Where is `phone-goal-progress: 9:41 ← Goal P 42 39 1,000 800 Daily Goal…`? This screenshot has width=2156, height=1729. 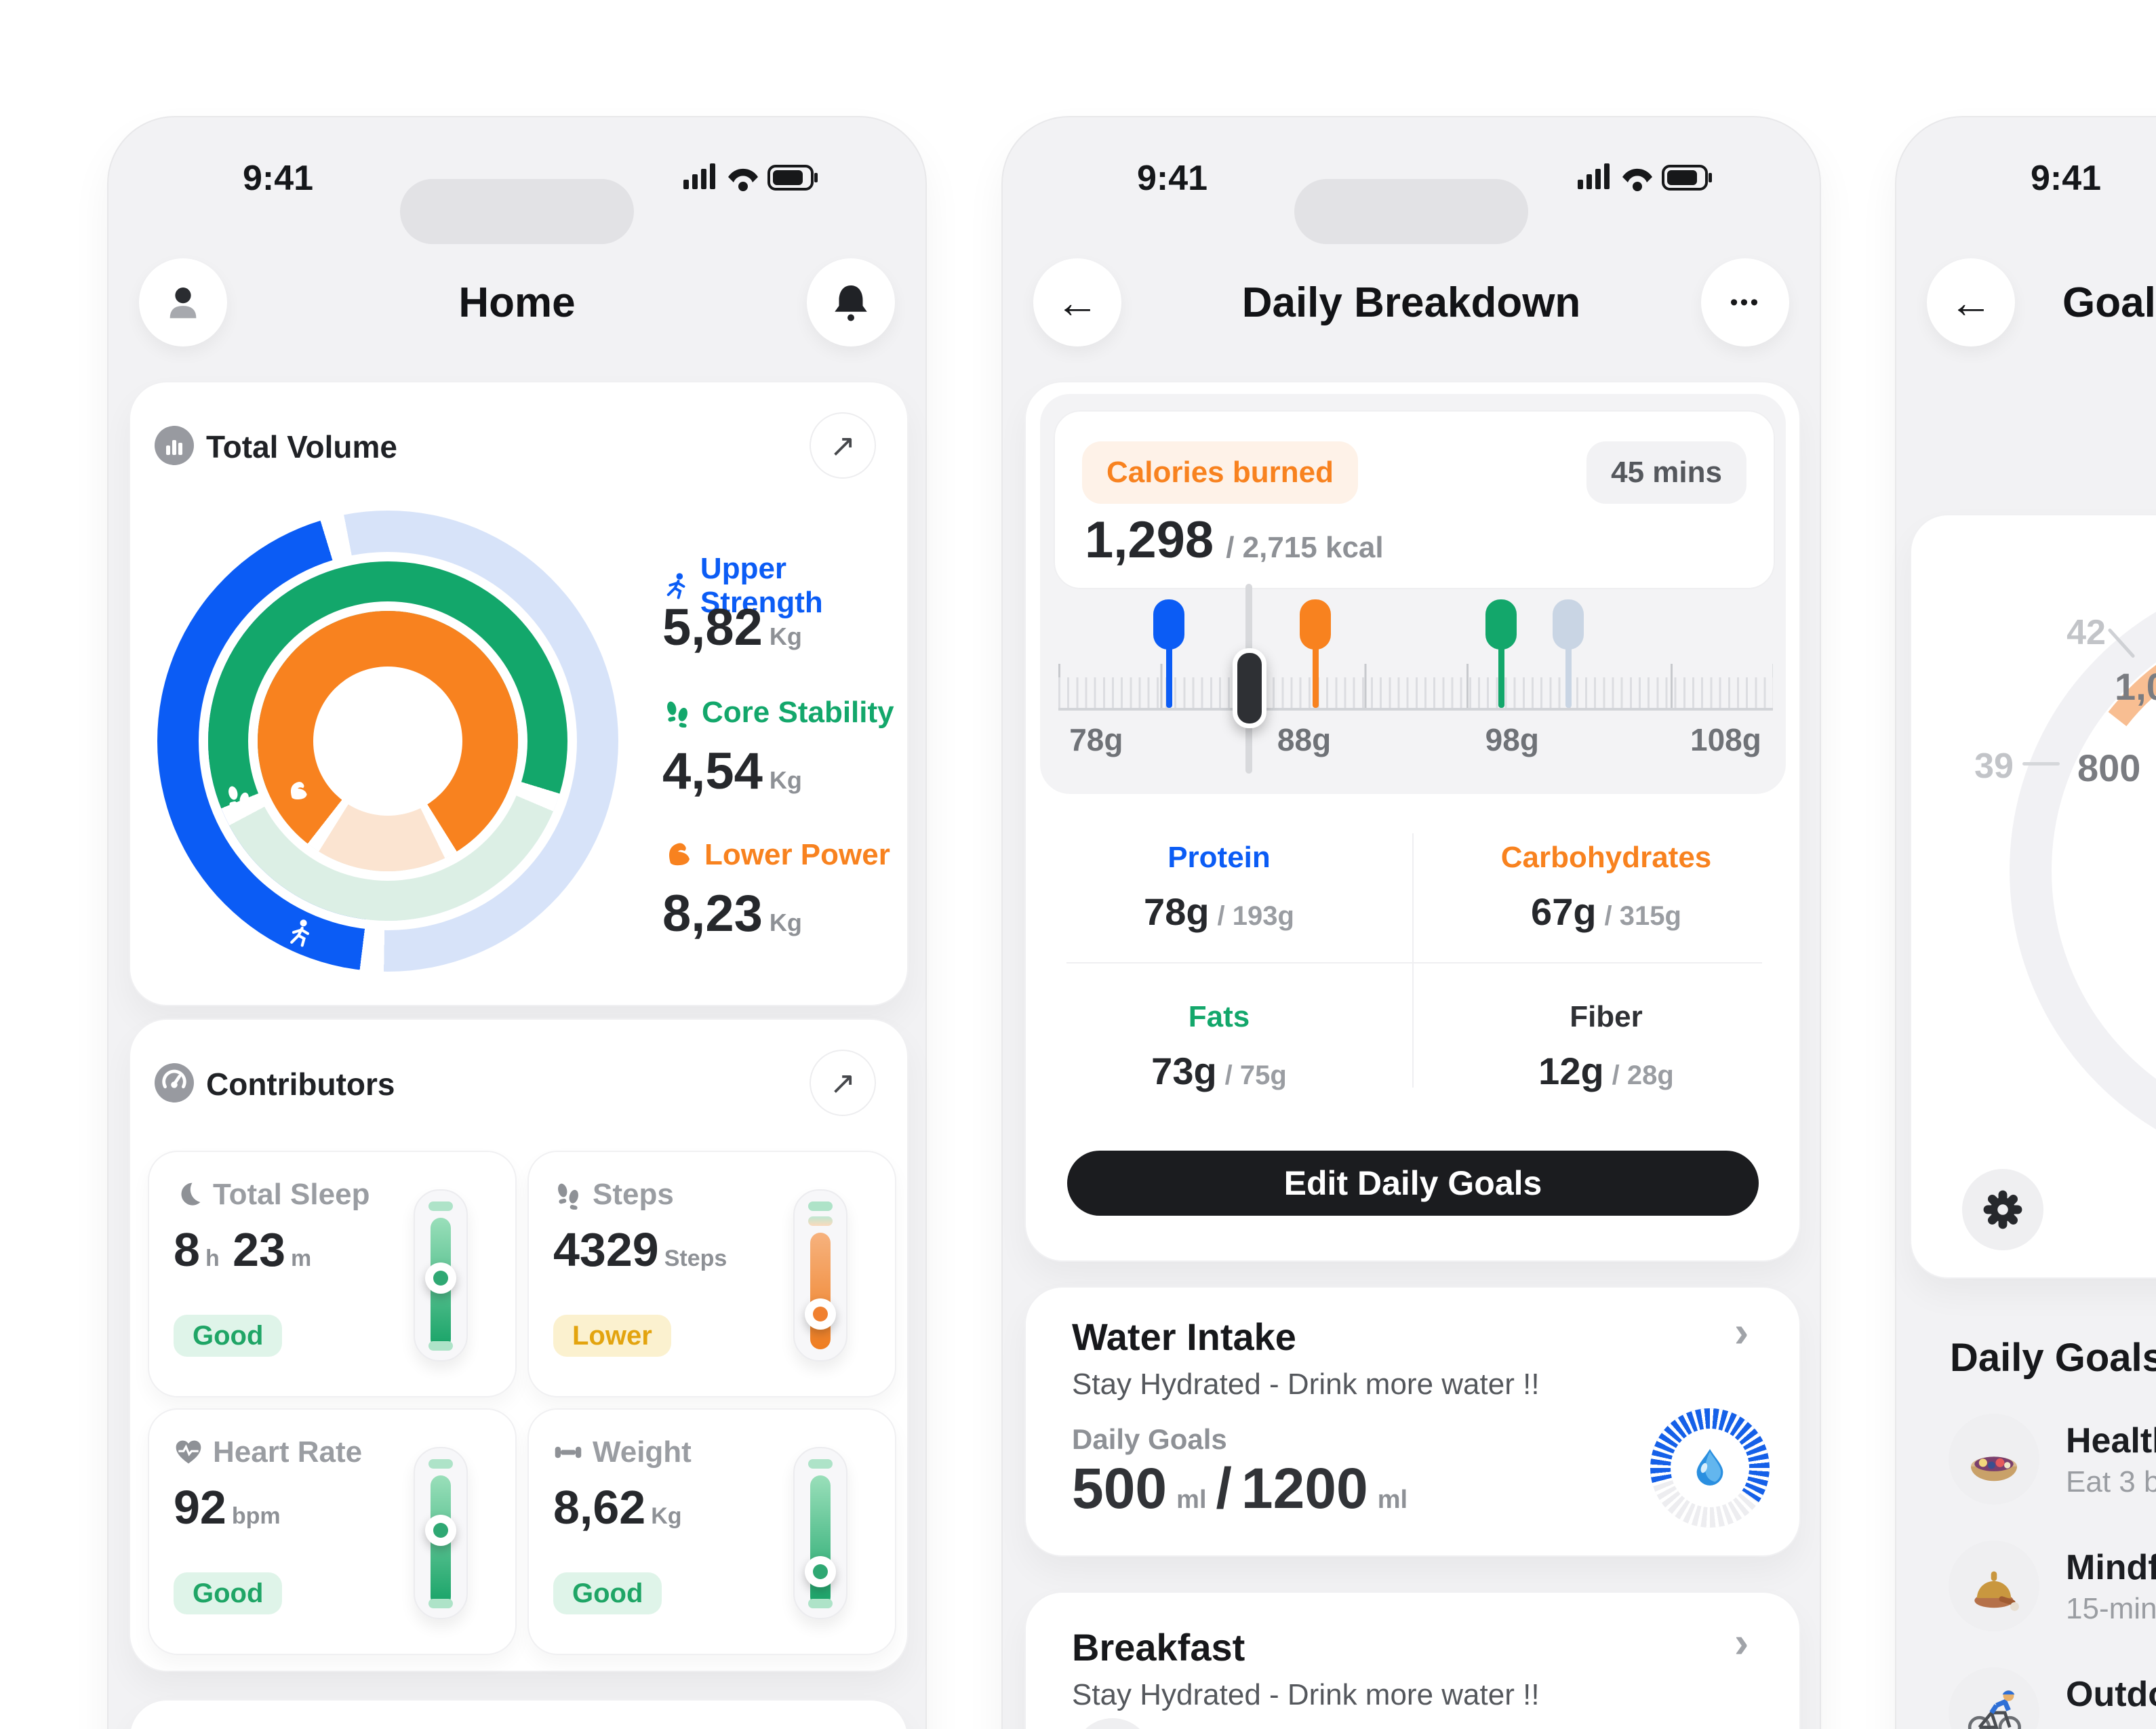
phone-goal-progress: 9:41 ← Goal P 42 39 1,000 800 Daily Goal… is located at coordinates (2025, 922).